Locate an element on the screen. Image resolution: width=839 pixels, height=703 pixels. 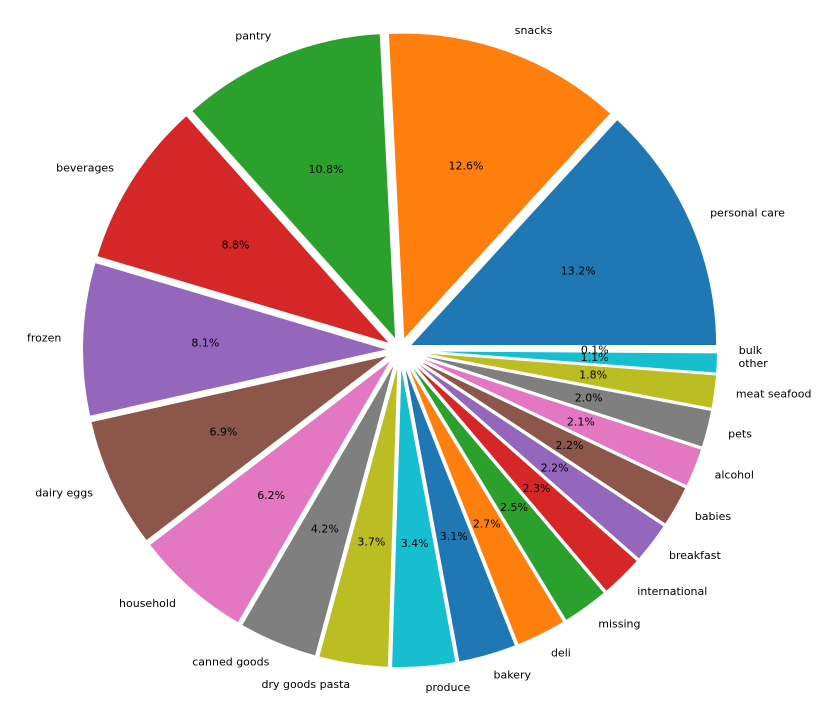
pie-percent-label: 12.6% is located at coordinates (466, 166).